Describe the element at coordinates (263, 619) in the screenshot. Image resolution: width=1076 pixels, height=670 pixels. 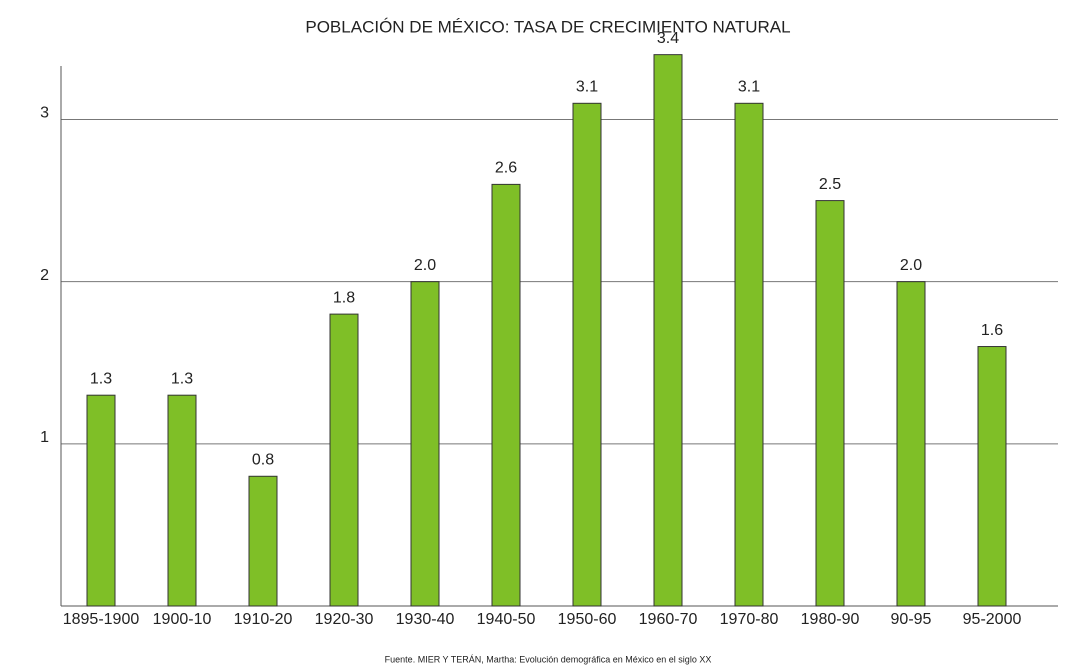
I see `x-tick-label: 1910-20` at that location.